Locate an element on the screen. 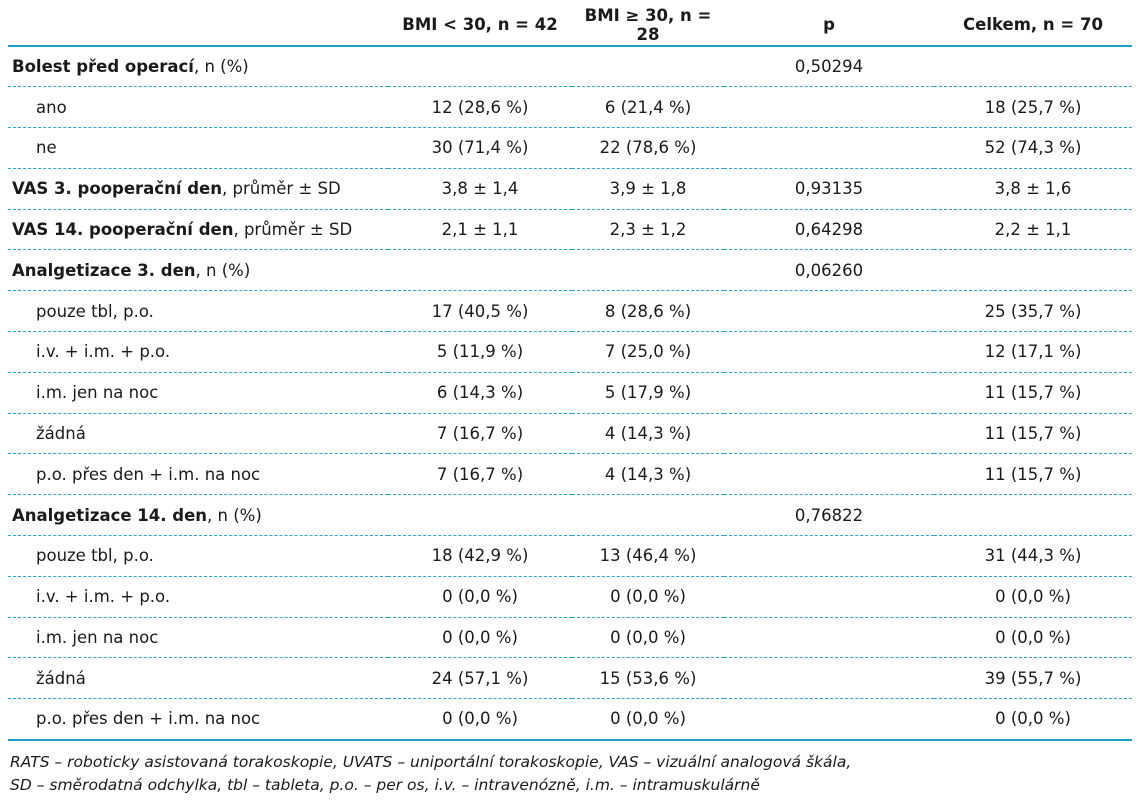  row-label-bold: VAS 3. pooperační den is located at coordinates (117, 189).